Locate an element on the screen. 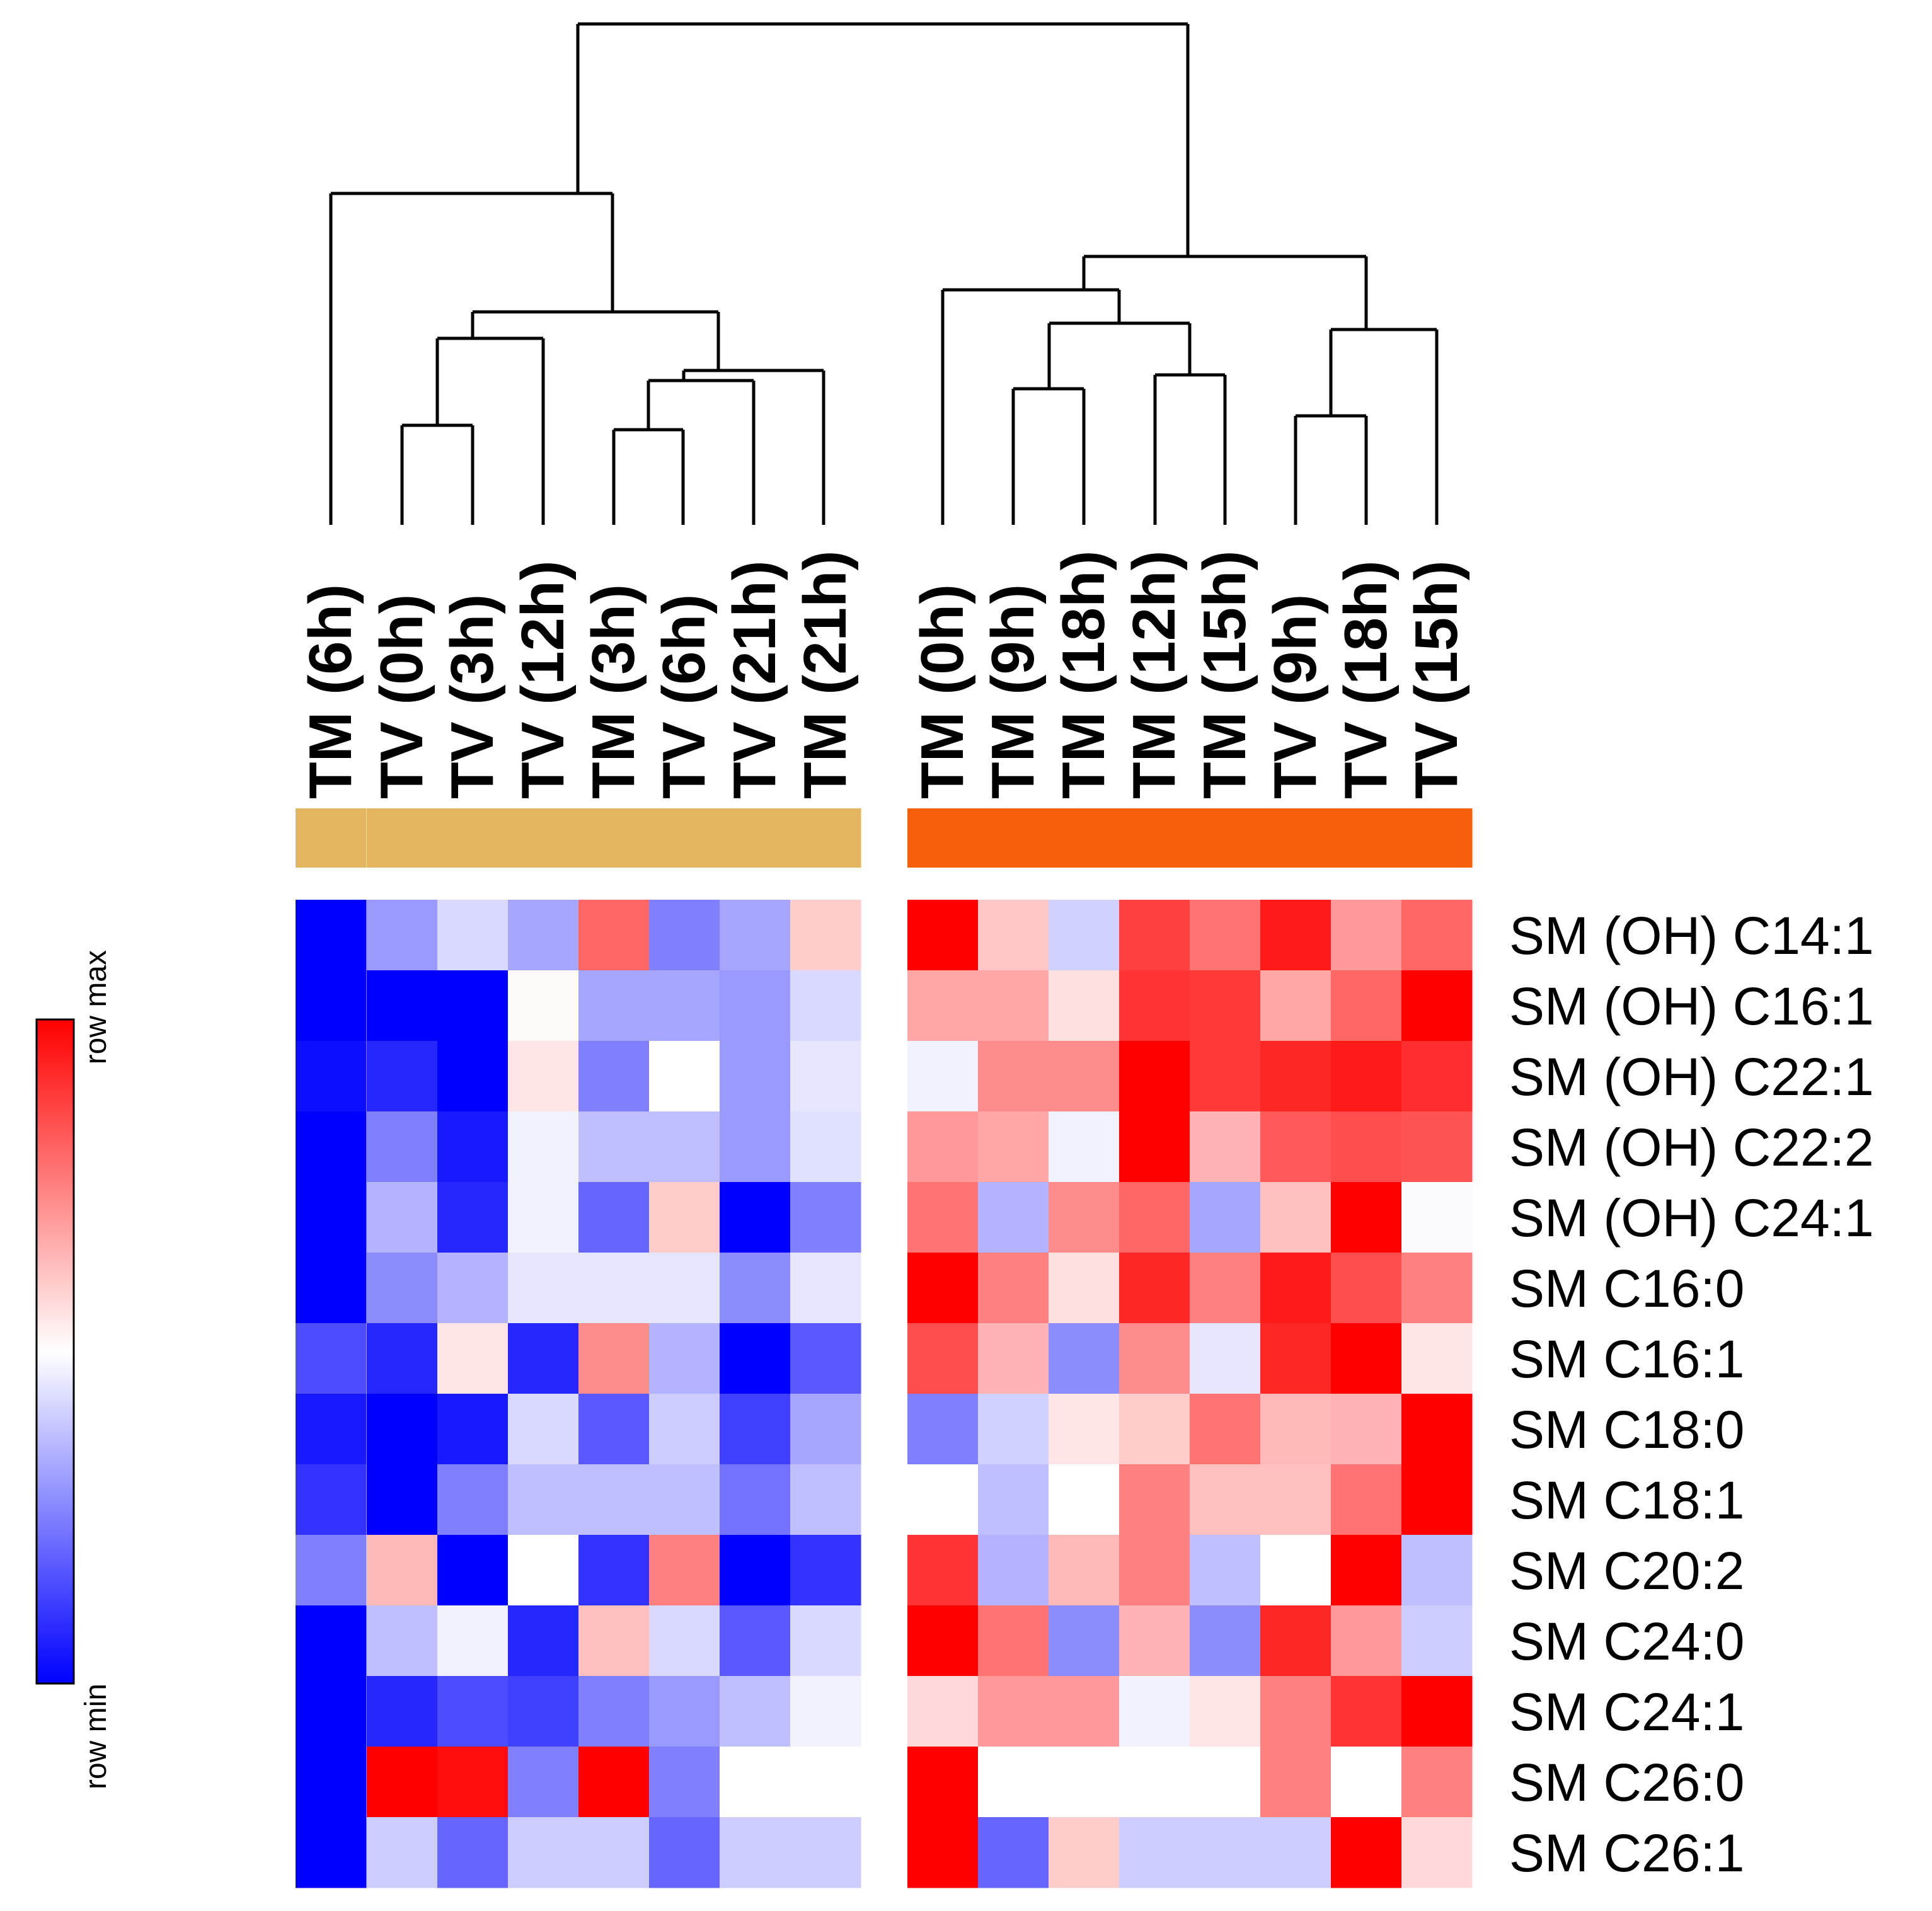 This screenshot has width=1932, height=1911. row-label: SM C20:2 is located at coordinates (1627, 1570).